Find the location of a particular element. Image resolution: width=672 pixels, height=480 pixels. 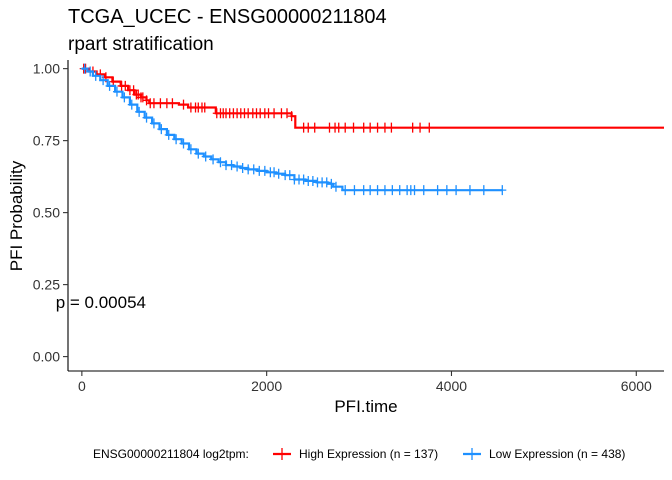

y-tick-label: 0.75 is located at coordinates (46, 141).